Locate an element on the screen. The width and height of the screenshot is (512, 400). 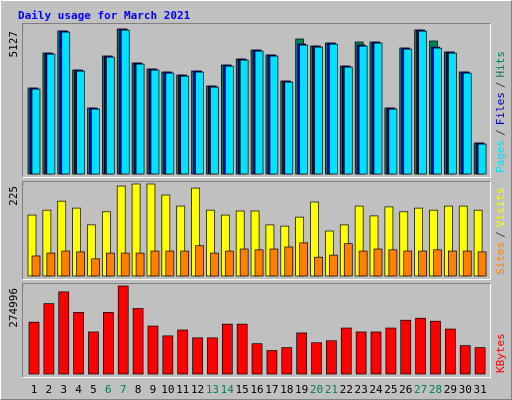
legend-entry: KBytes is located at coordinates (500, 353).